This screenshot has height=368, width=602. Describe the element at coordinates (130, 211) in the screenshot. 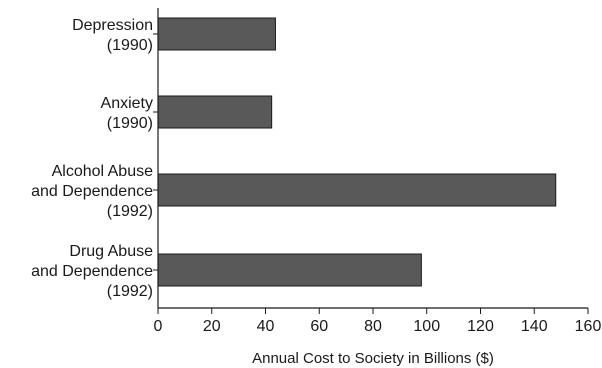

I see `category-label-2-line-2: (1992)` at that location.